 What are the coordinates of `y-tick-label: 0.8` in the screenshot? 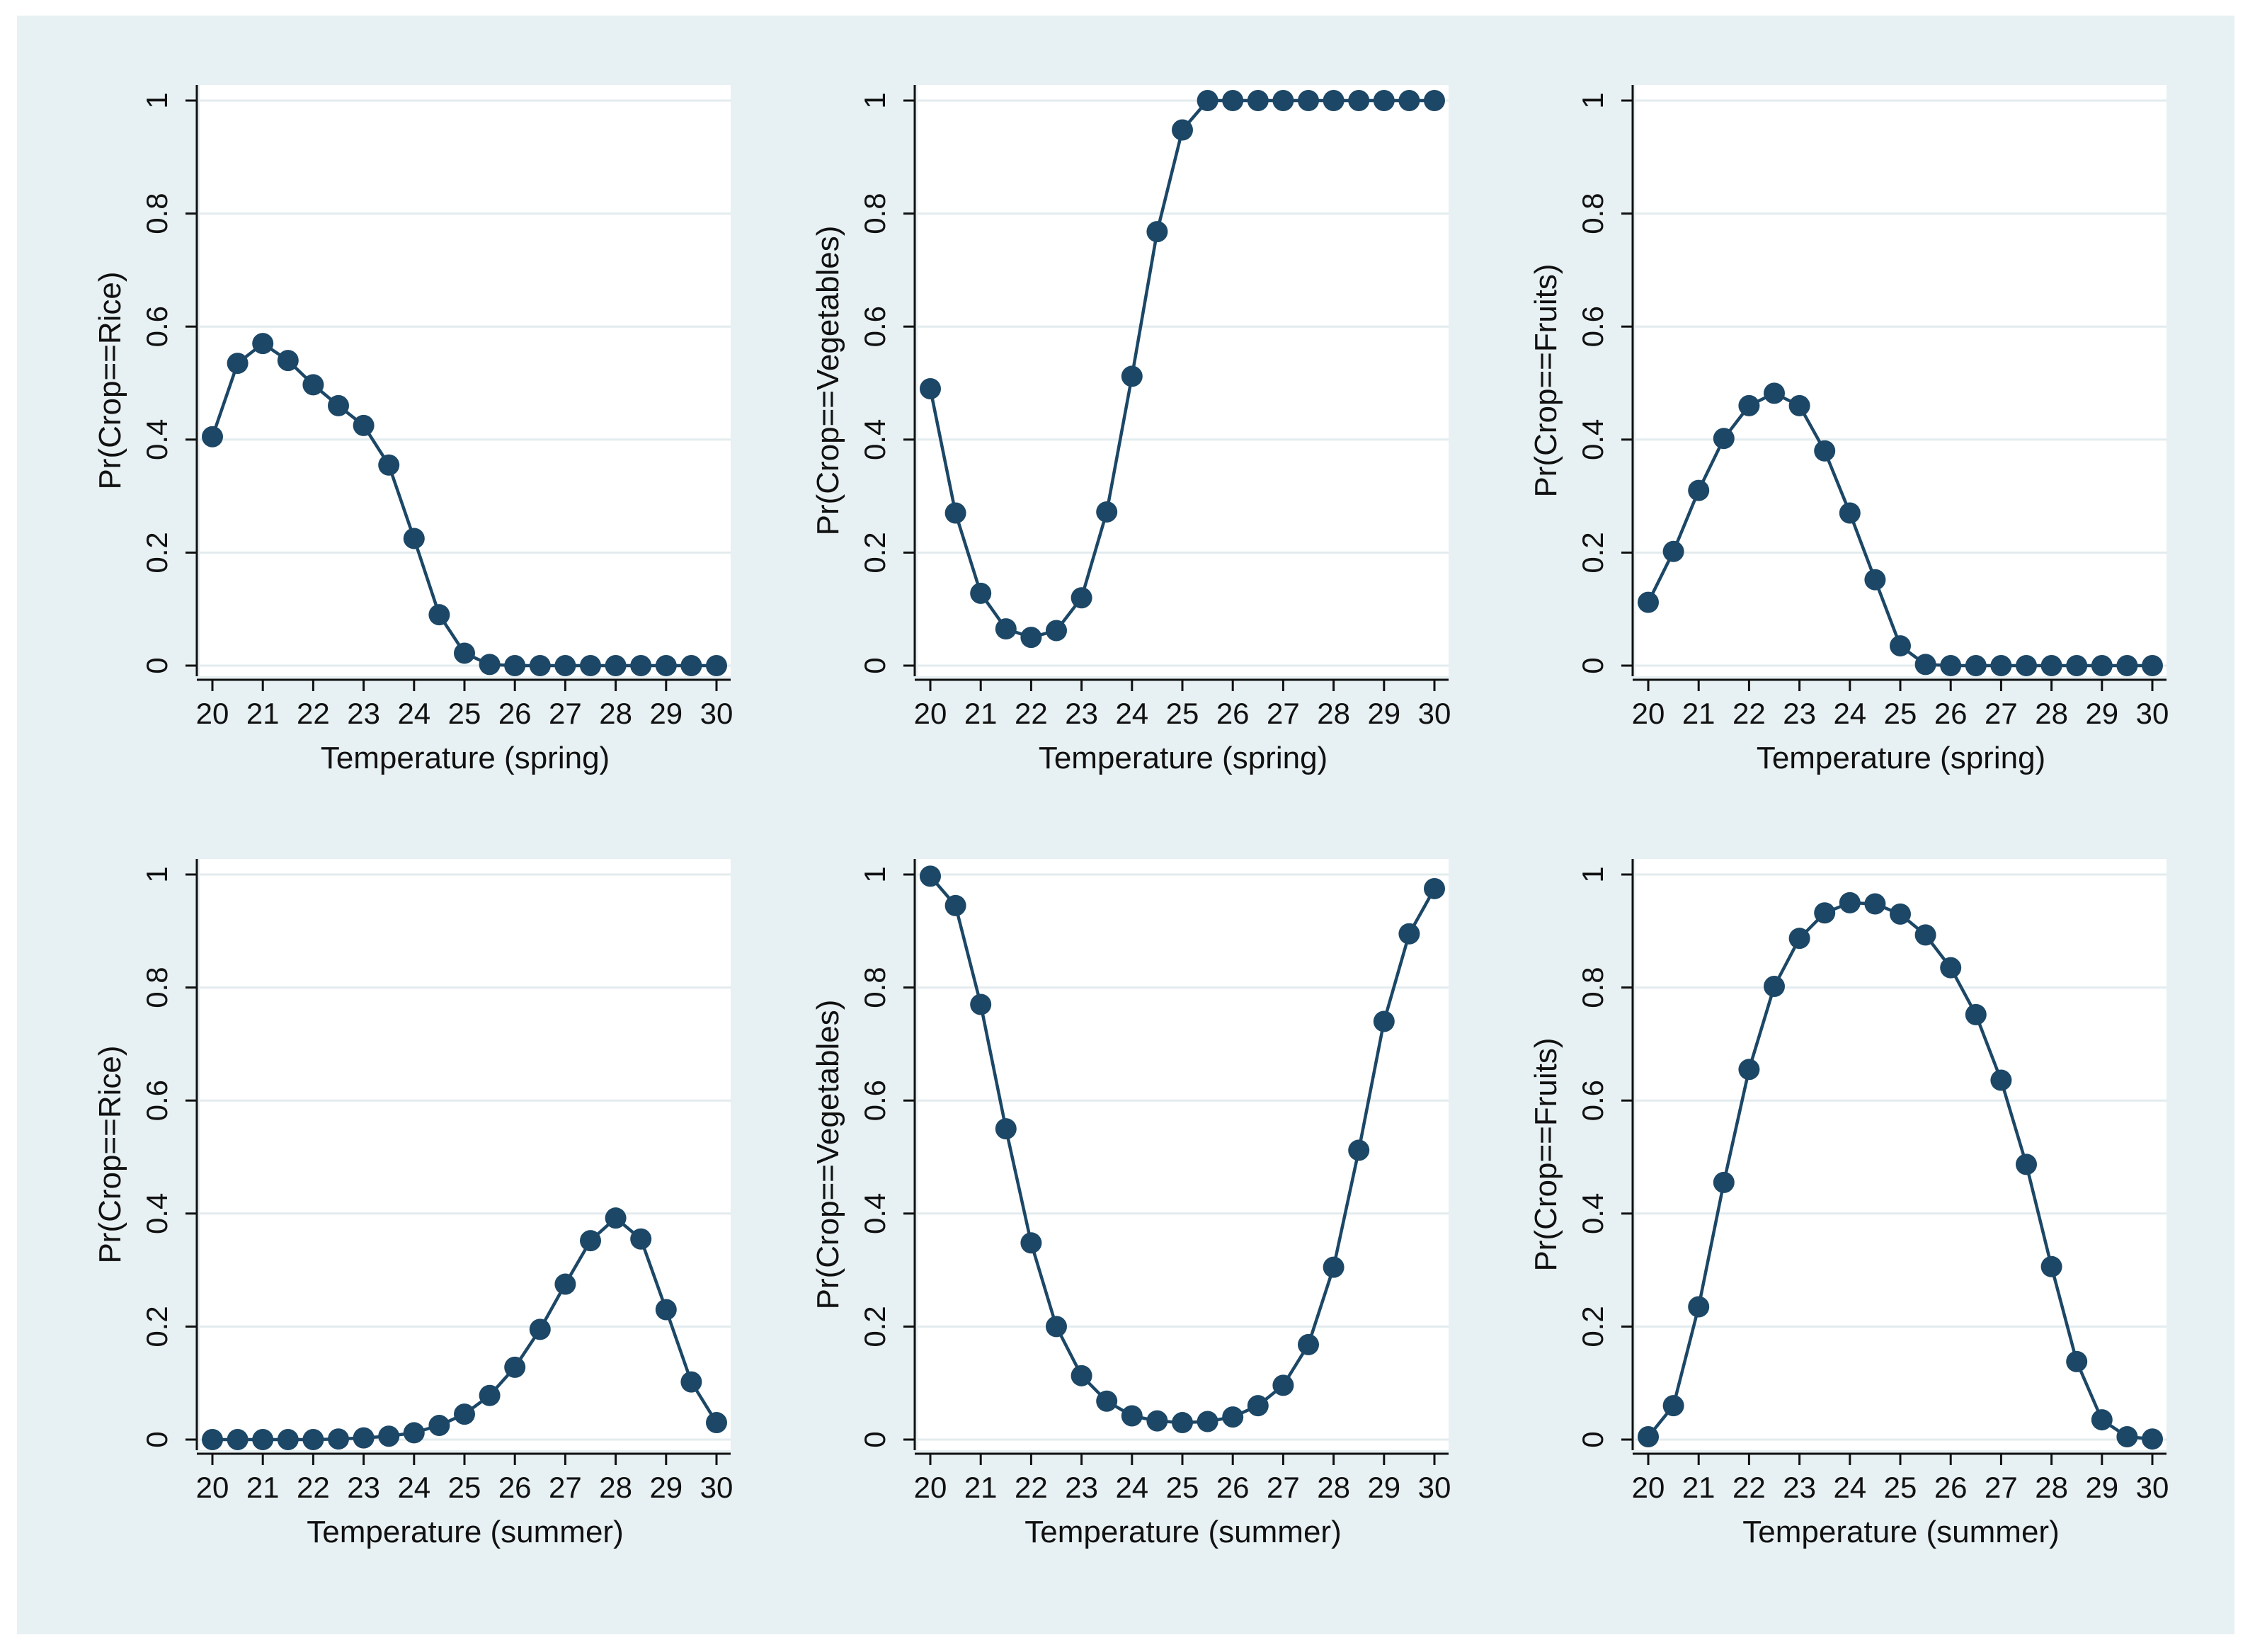 It's located at (874, 213).